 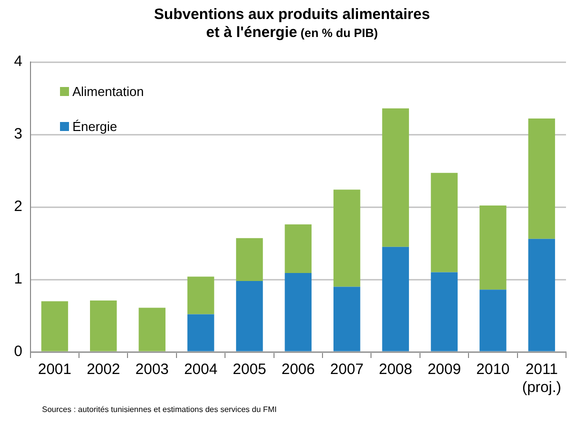 I want to click on x-tick-label: 2011 (proj.), so click(x=542, y=378).